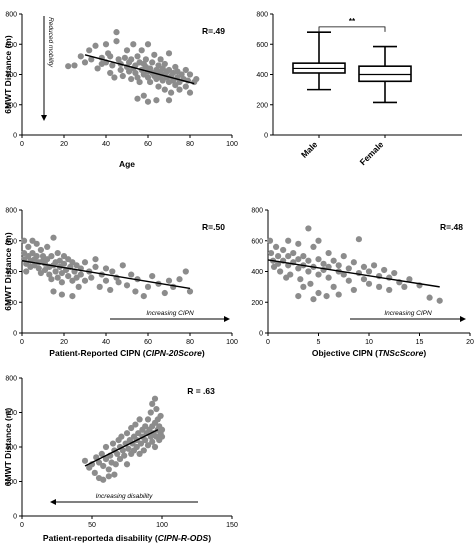 The height and width of the screenshot is (544, 474). Describe the element at coordinates (232, 144) in the screenshot. I see `age-x-tick-label: 100` at that location.